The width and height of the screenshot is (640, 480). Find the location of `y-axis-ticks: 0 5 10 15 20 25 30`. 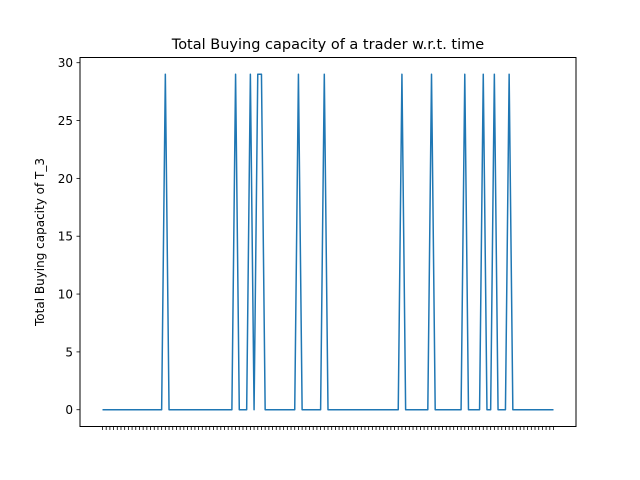

y-axis-ticks: 0 5 10 15 20 25 30 is located at coordinates (69, 236).